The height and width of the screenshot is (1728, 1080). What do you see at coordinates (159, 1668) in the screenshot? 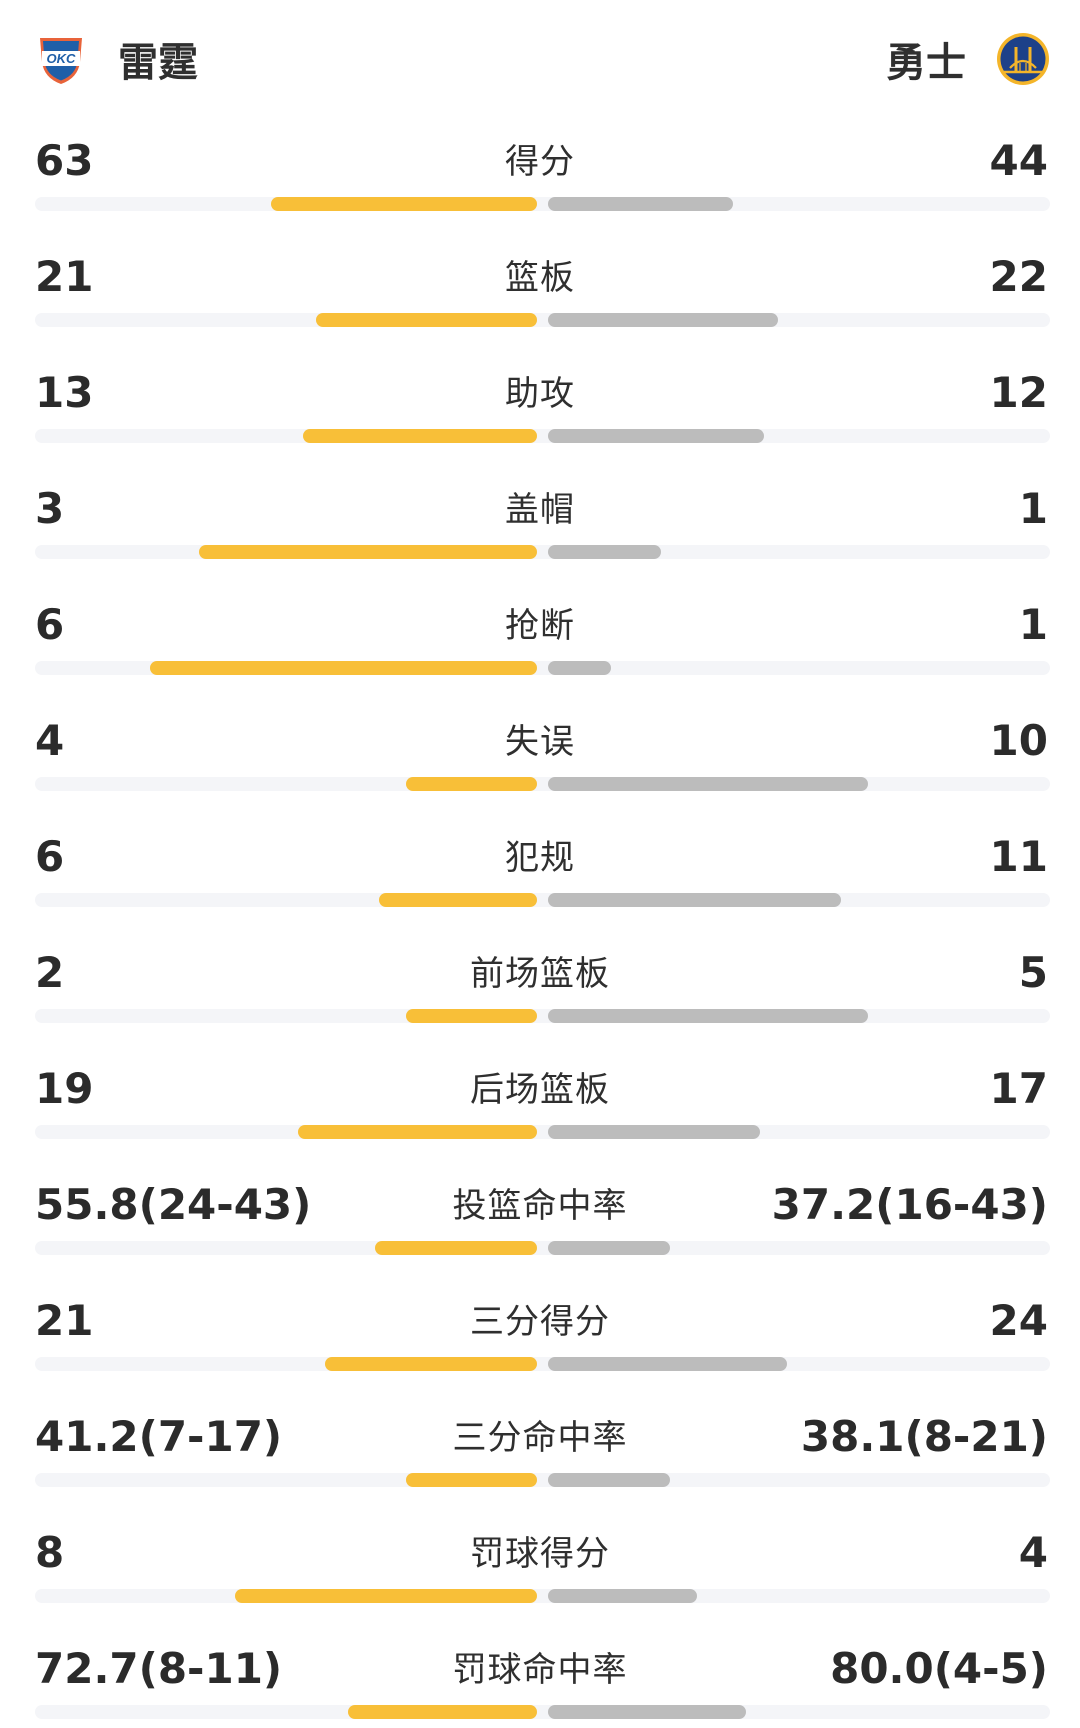
I see `home-stat-value: 72.7(8-11)` at bounding box center [159, 1668].